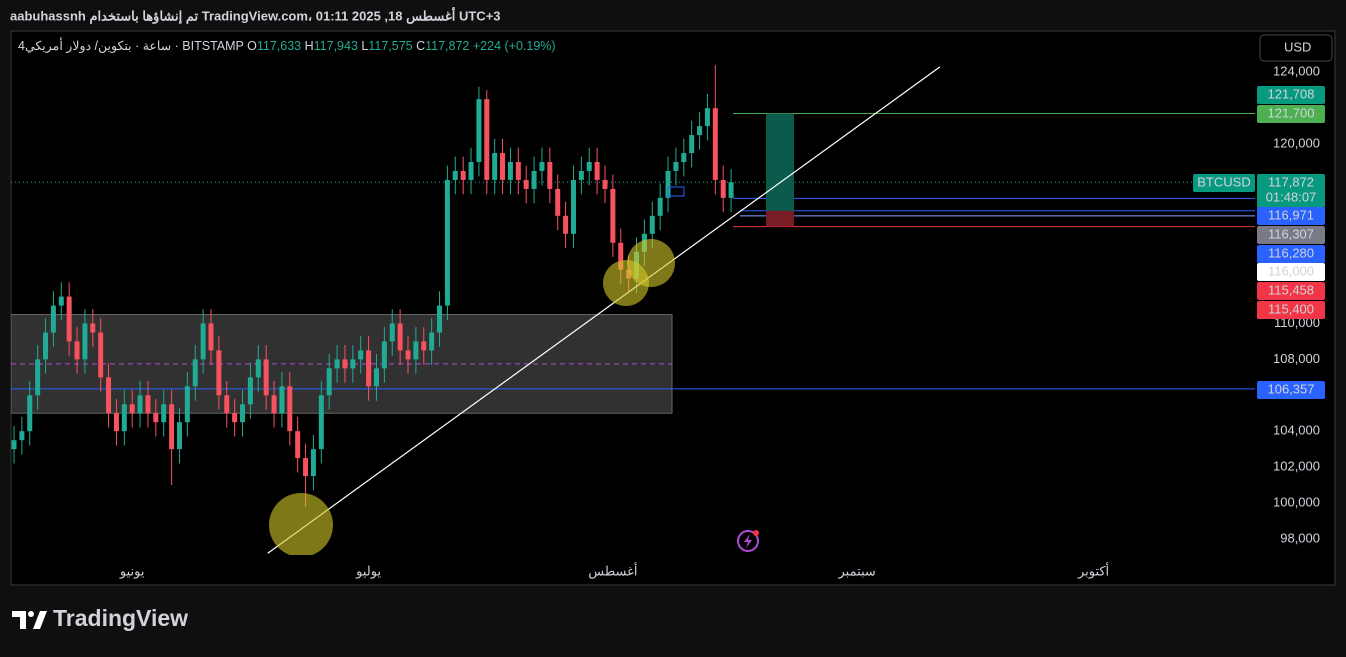 This screenshot has width=1346, height=657. I want to click on x-tick-label: يونيو, so click(132, 571).